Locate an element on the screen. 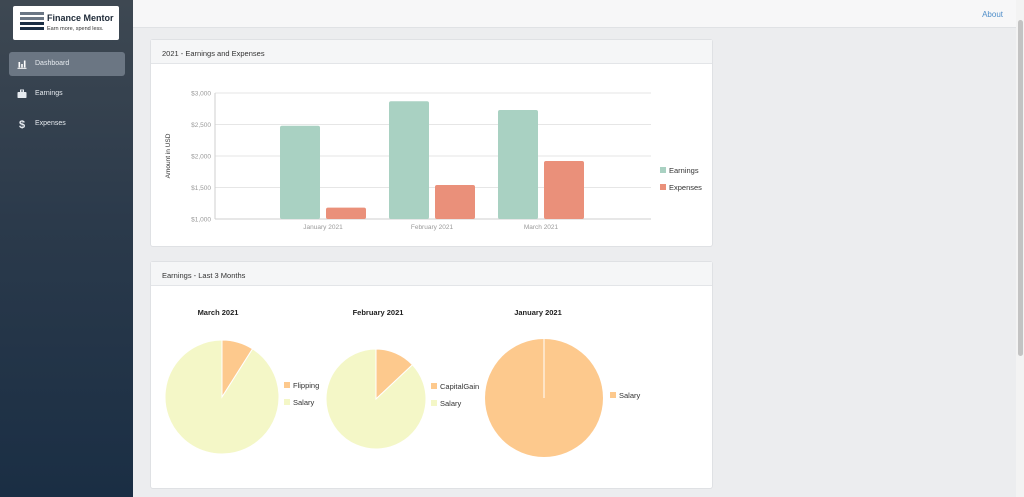  y-tick-label: $3,000 is located at coordinates (201, 94).